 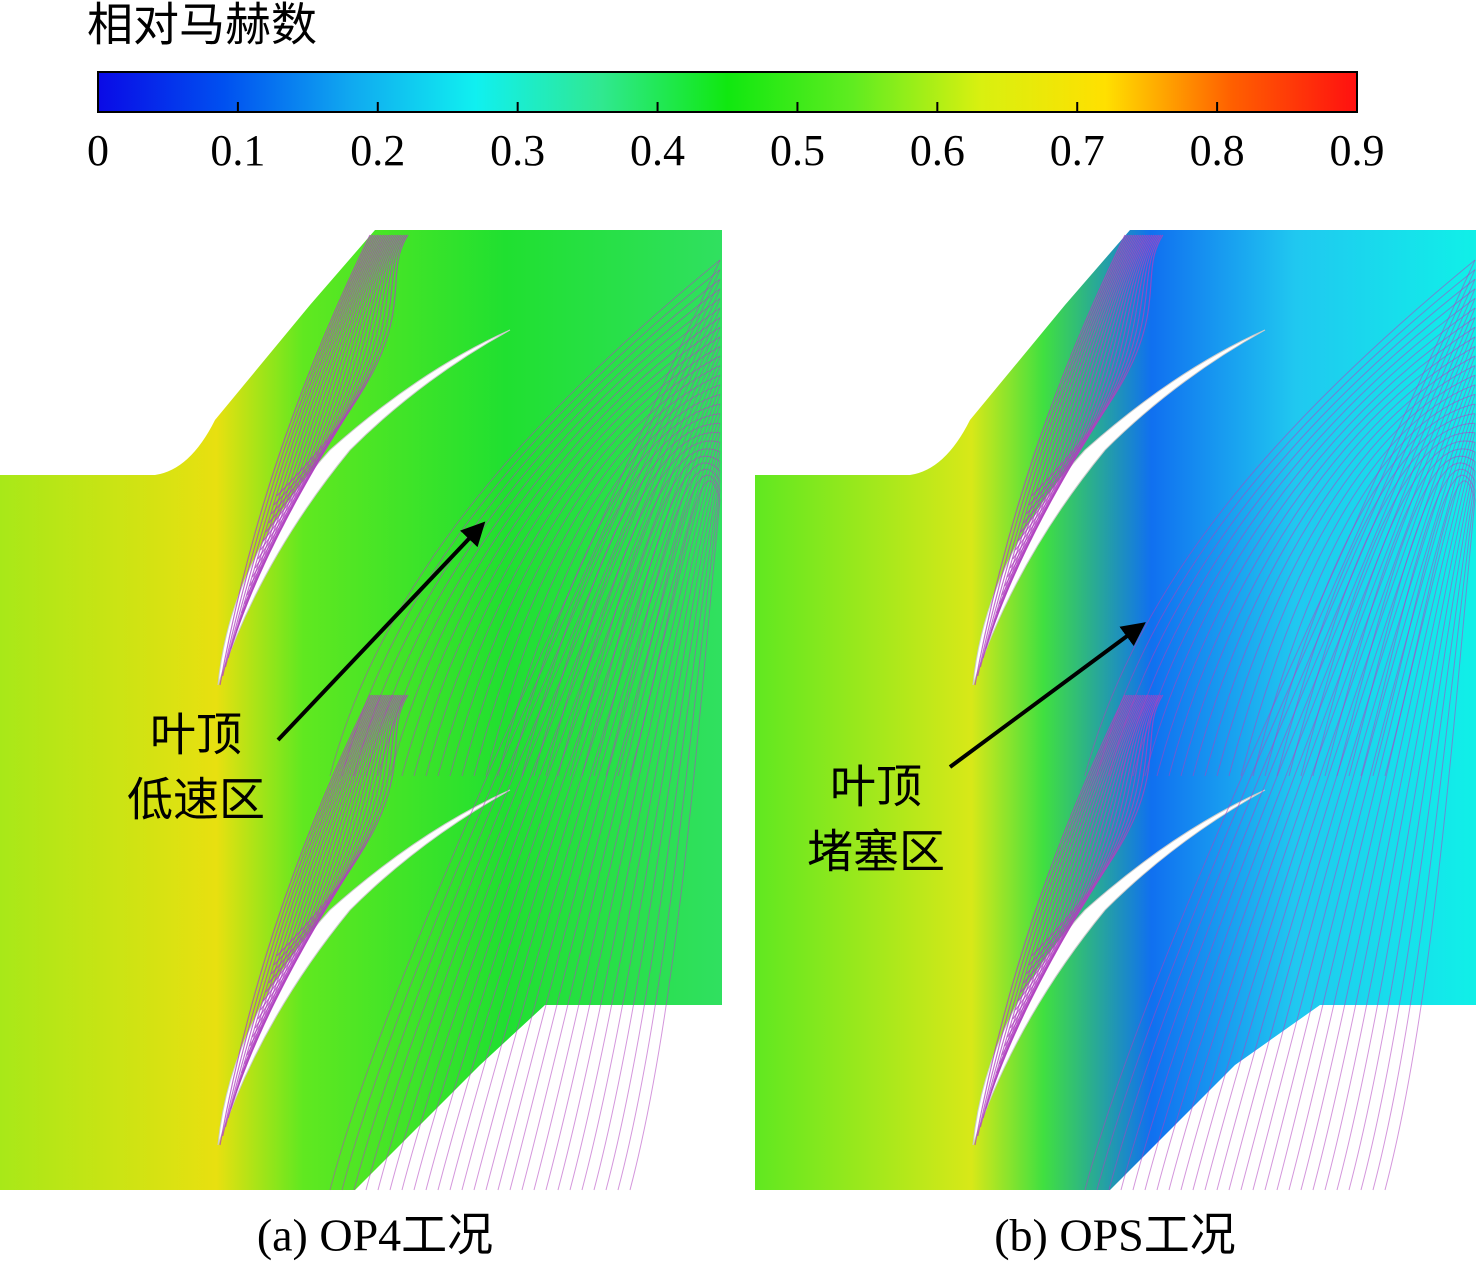 What do you see at coordinates (1047, 695) in the screenshot?
I see `arrow` at bounding box center [1047, 695].